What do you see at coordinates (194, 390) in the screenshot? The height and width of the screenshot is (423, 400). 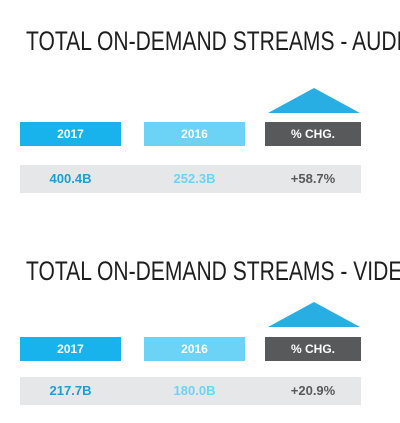 I see `video-value-2016: 180.0B` at bounding box center [194, 390].